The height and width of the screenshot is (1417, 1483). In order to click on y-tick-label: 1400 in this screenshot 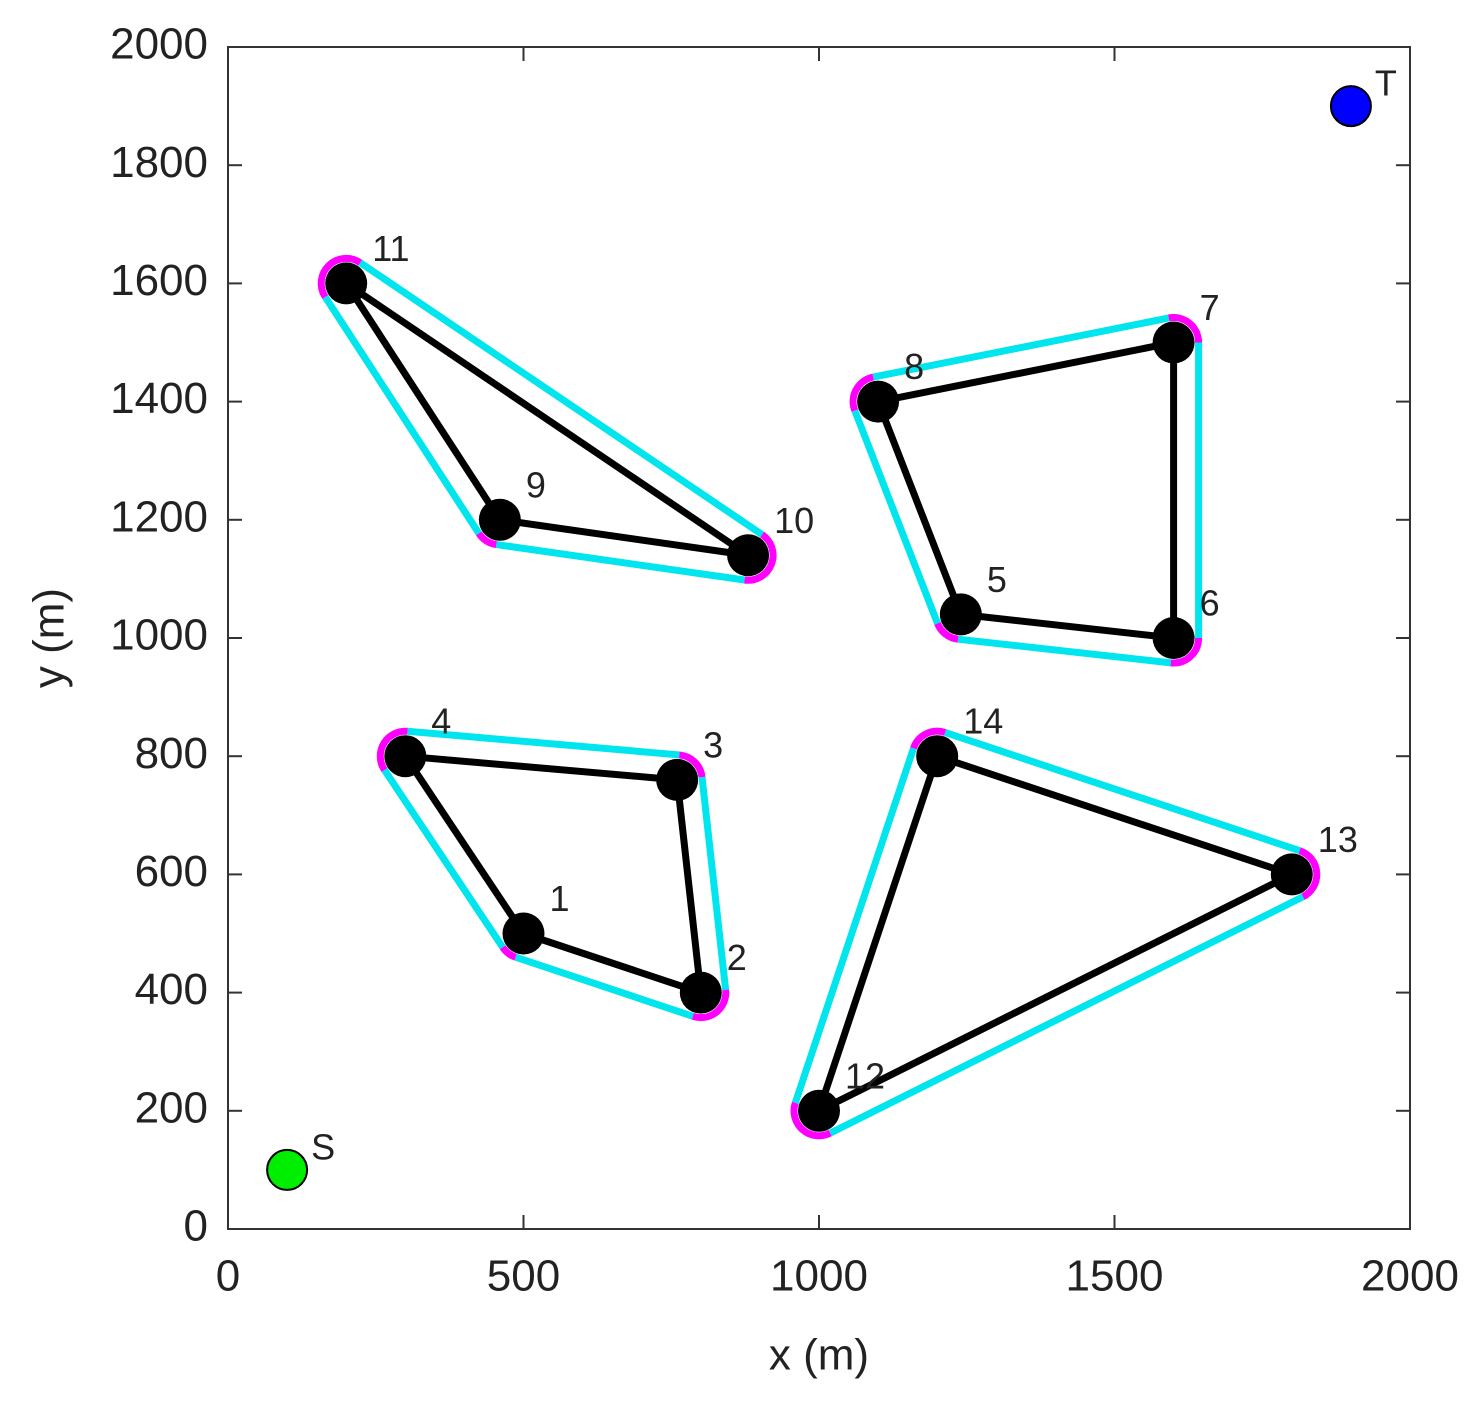, I will do `click(159, 398)`.